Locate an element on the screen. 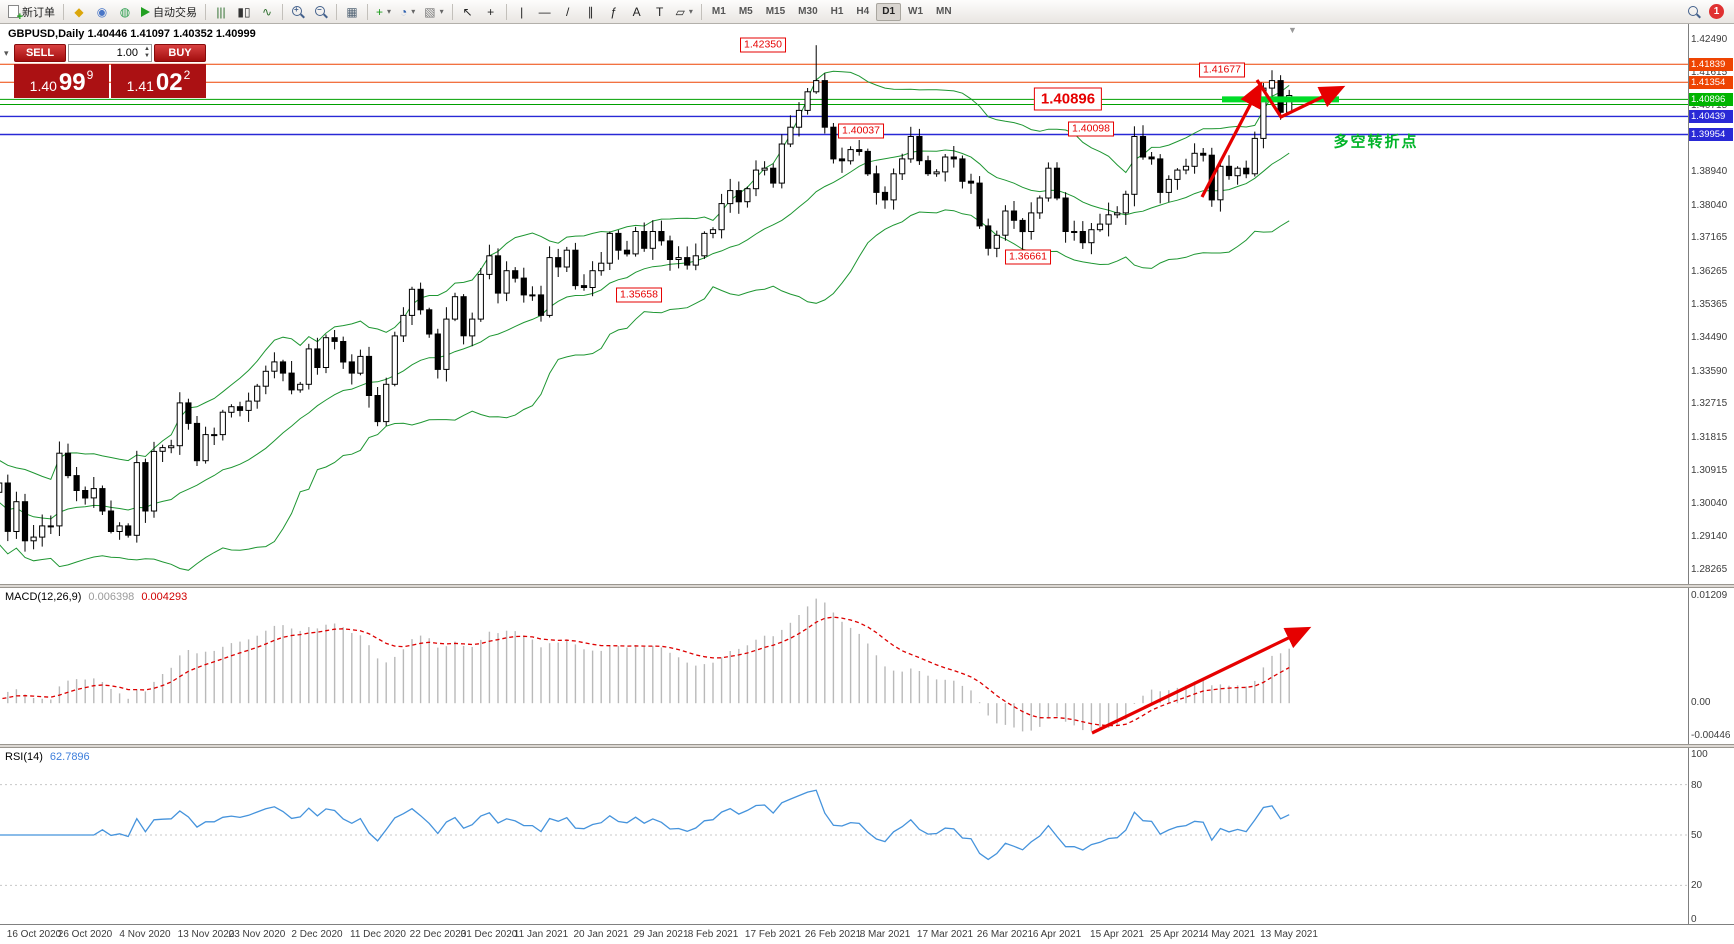 The width and height of the screenshot is (1734, 944). vertical-line-button: | is located at coordinates (522, 12).